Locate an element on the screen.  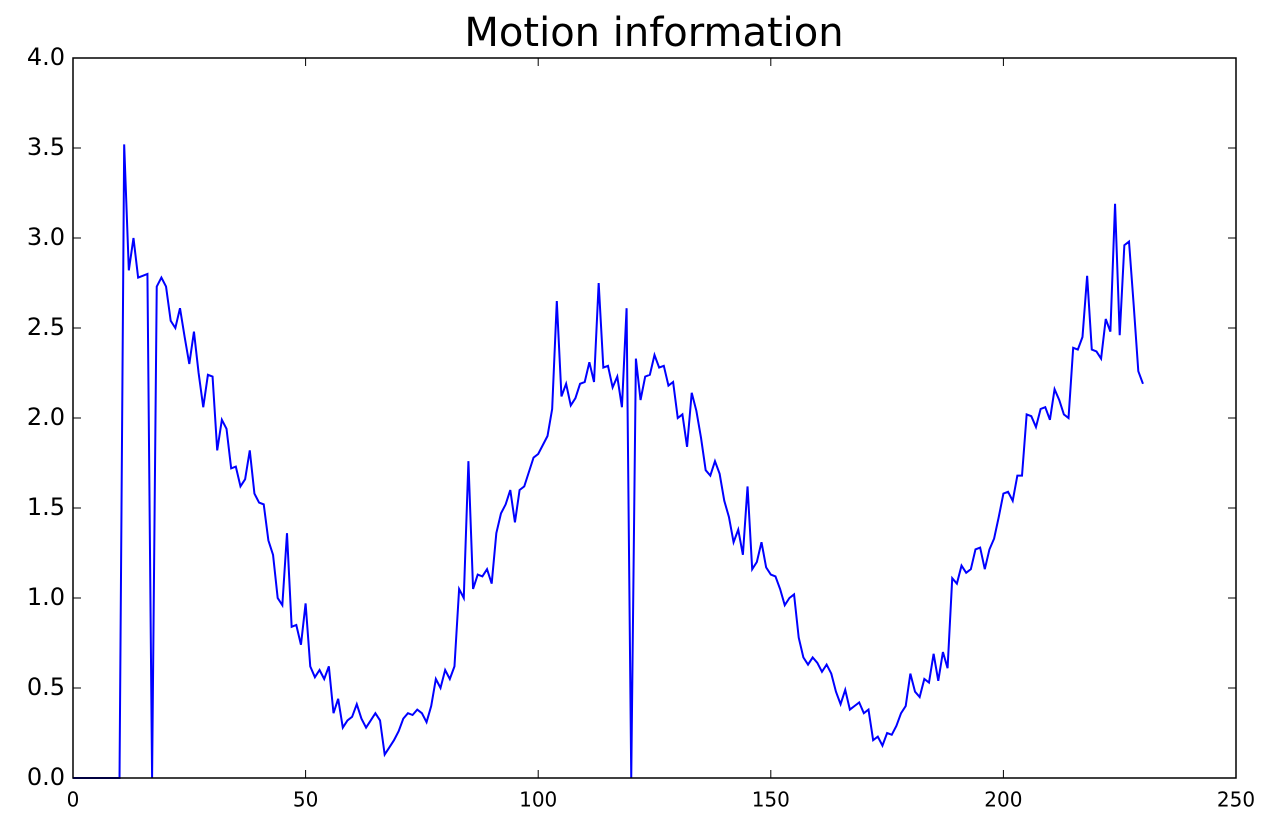
x-tick-label: 150 is located at coordinates (771, 800).